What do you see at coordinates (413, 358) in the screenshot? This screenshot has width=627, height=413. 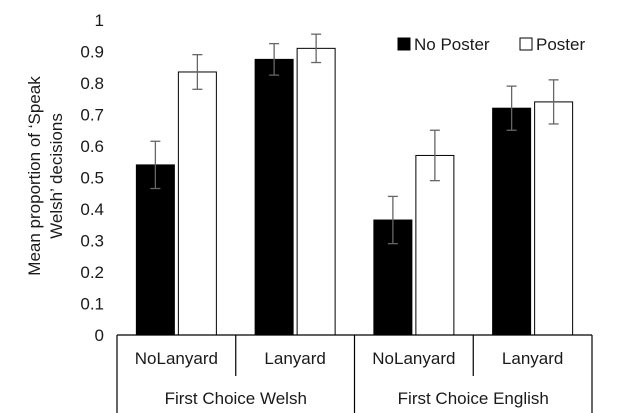 I see `category-label-2: NoLanyard` at bounding box center [413, 358].